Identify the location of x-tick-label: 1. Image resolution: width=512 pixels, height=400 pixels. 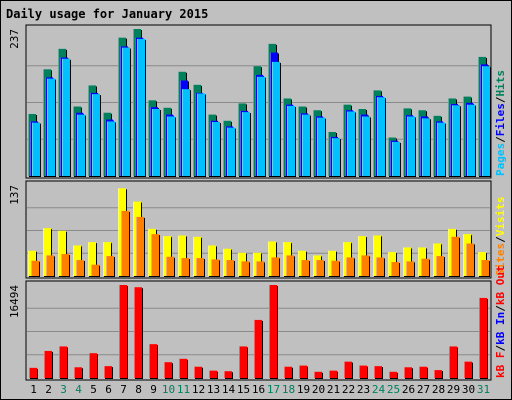
(33, 389).